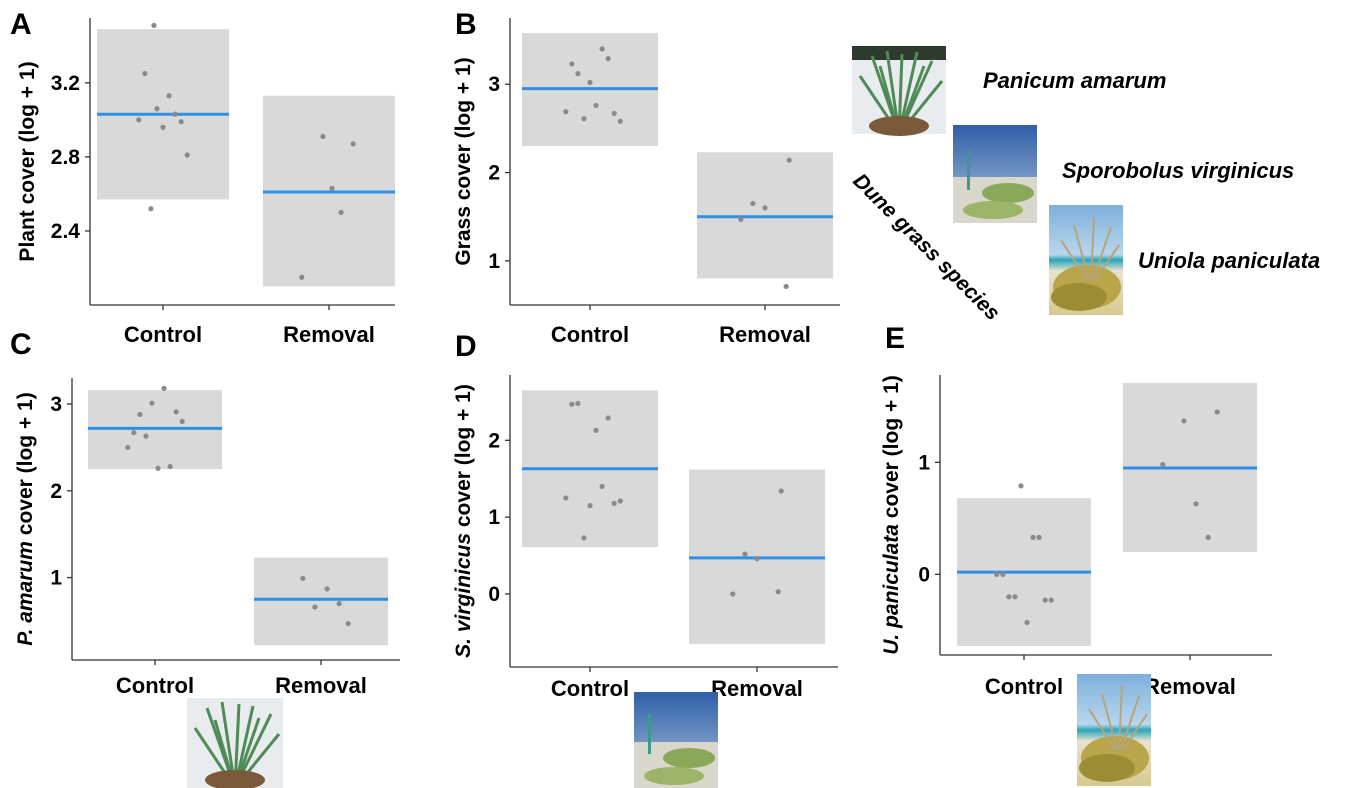  I want to click on y-axis-label: S. virginicus cover (log + 1), so click(463, 521).